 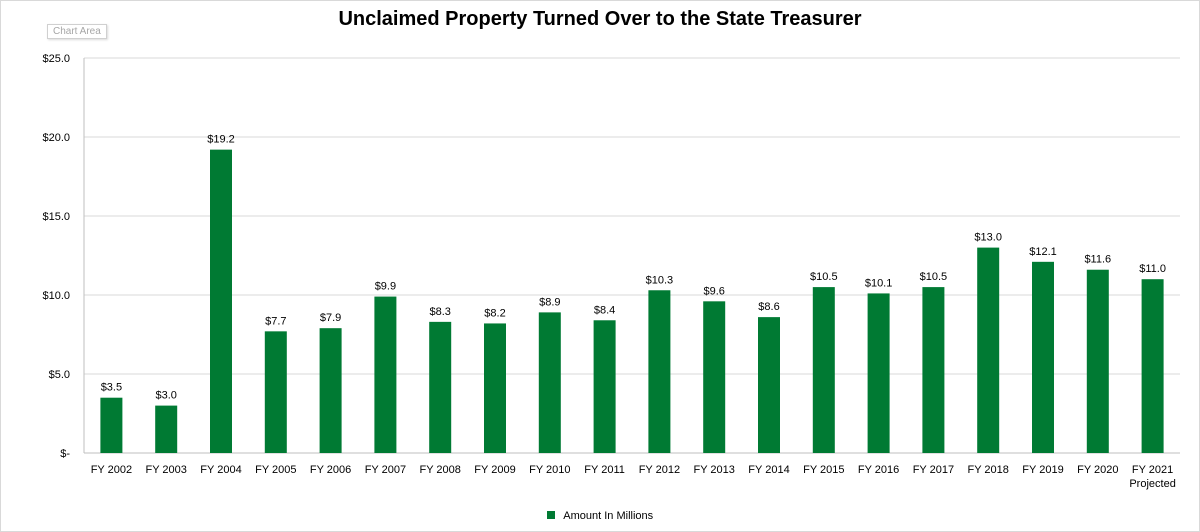 I want to click on x-tick-label: FY 2012, so click(x=659, y=470).